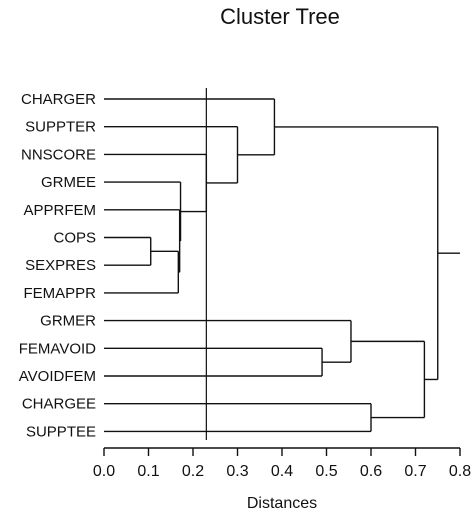 The image size is (474, 511). Describe the element at coordinates (61, 431) in the screenshot. I see `leaf-label: SUPPTEE` at that location.